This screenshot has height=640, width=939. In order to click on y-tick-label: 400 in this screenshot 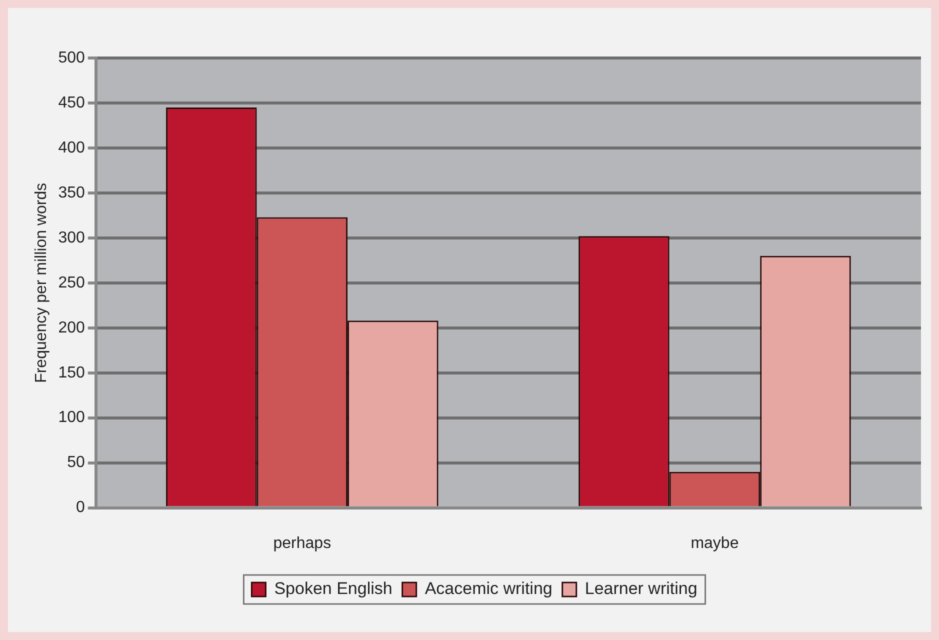, I will do `click(71, 147)`.